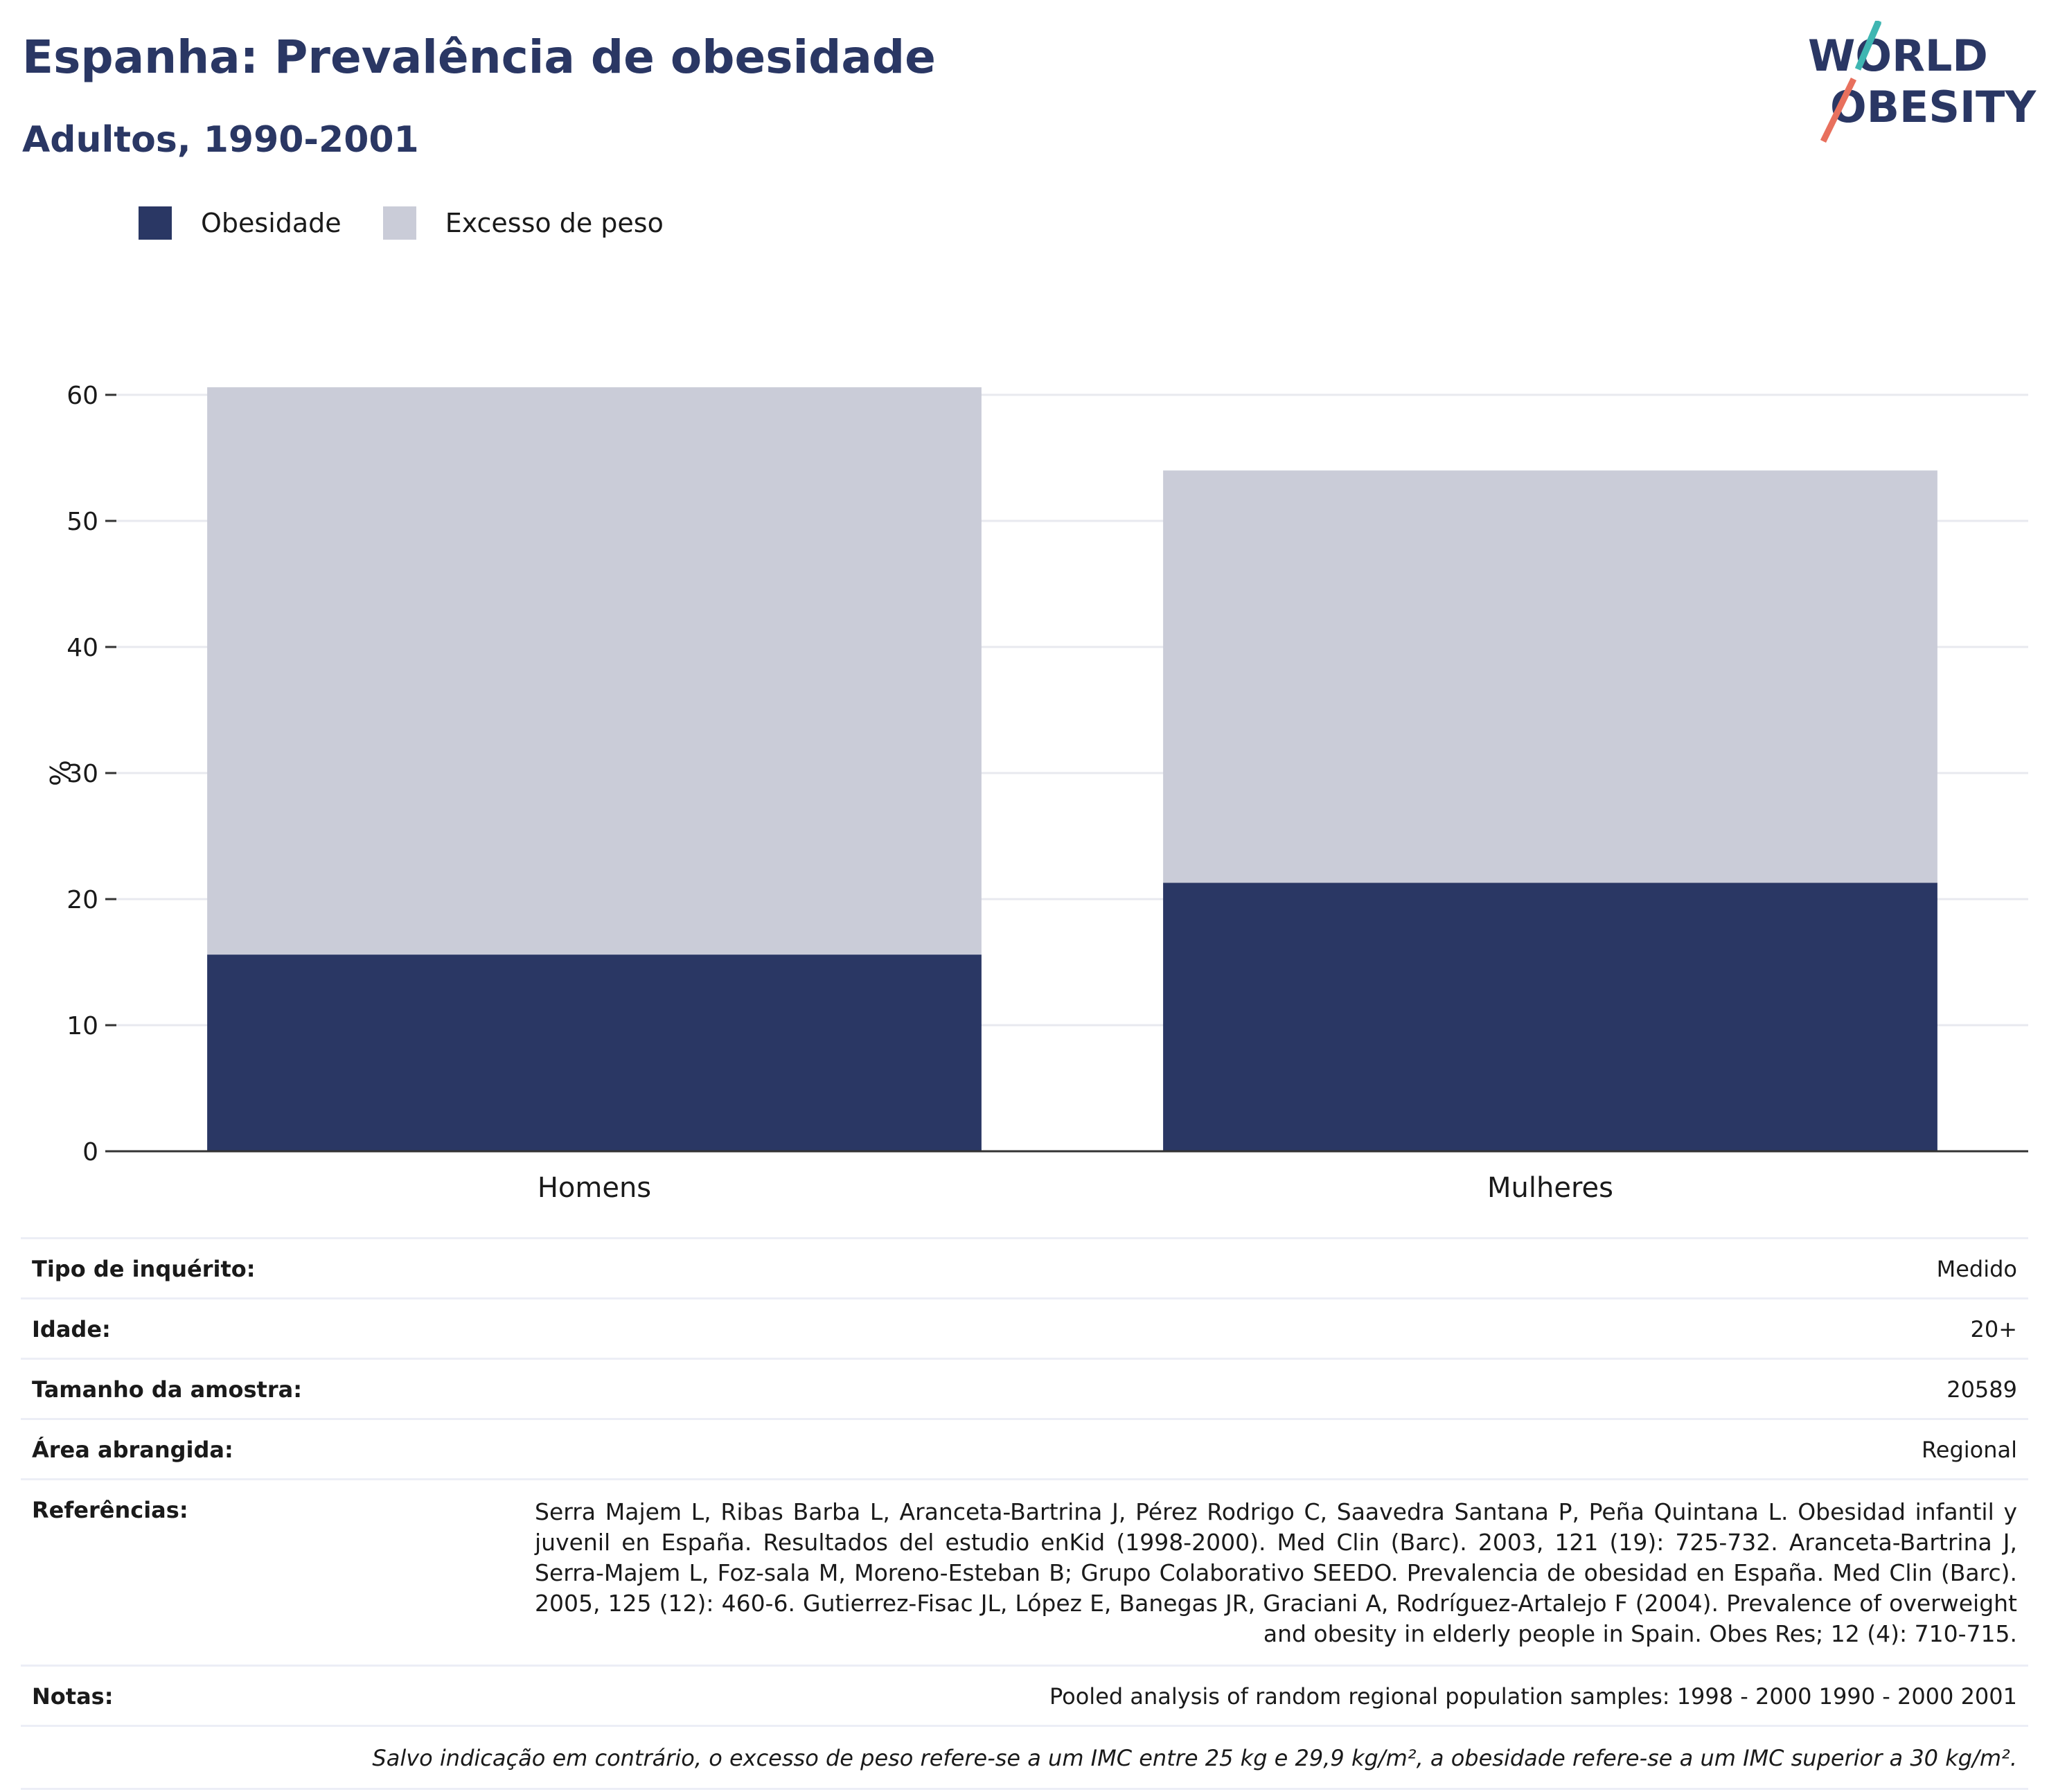 The width and height of the screenshot is (2049, 1792). I want to click on meta-row-area: Área abrangida: Regional, so click(1024, 1448).